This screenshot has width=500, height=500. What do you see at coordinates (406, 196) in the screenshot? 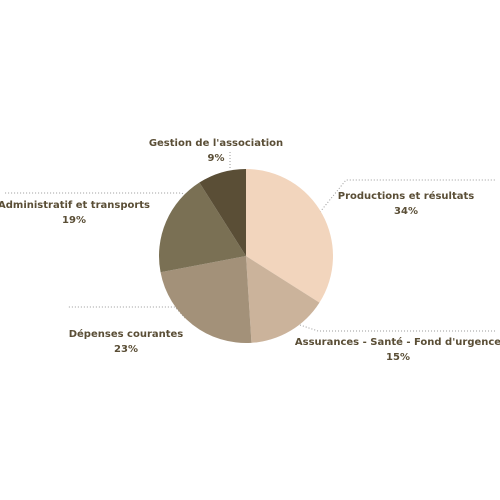
I see `slice-label: Productions et résultats` at bounding box center [406, 196].